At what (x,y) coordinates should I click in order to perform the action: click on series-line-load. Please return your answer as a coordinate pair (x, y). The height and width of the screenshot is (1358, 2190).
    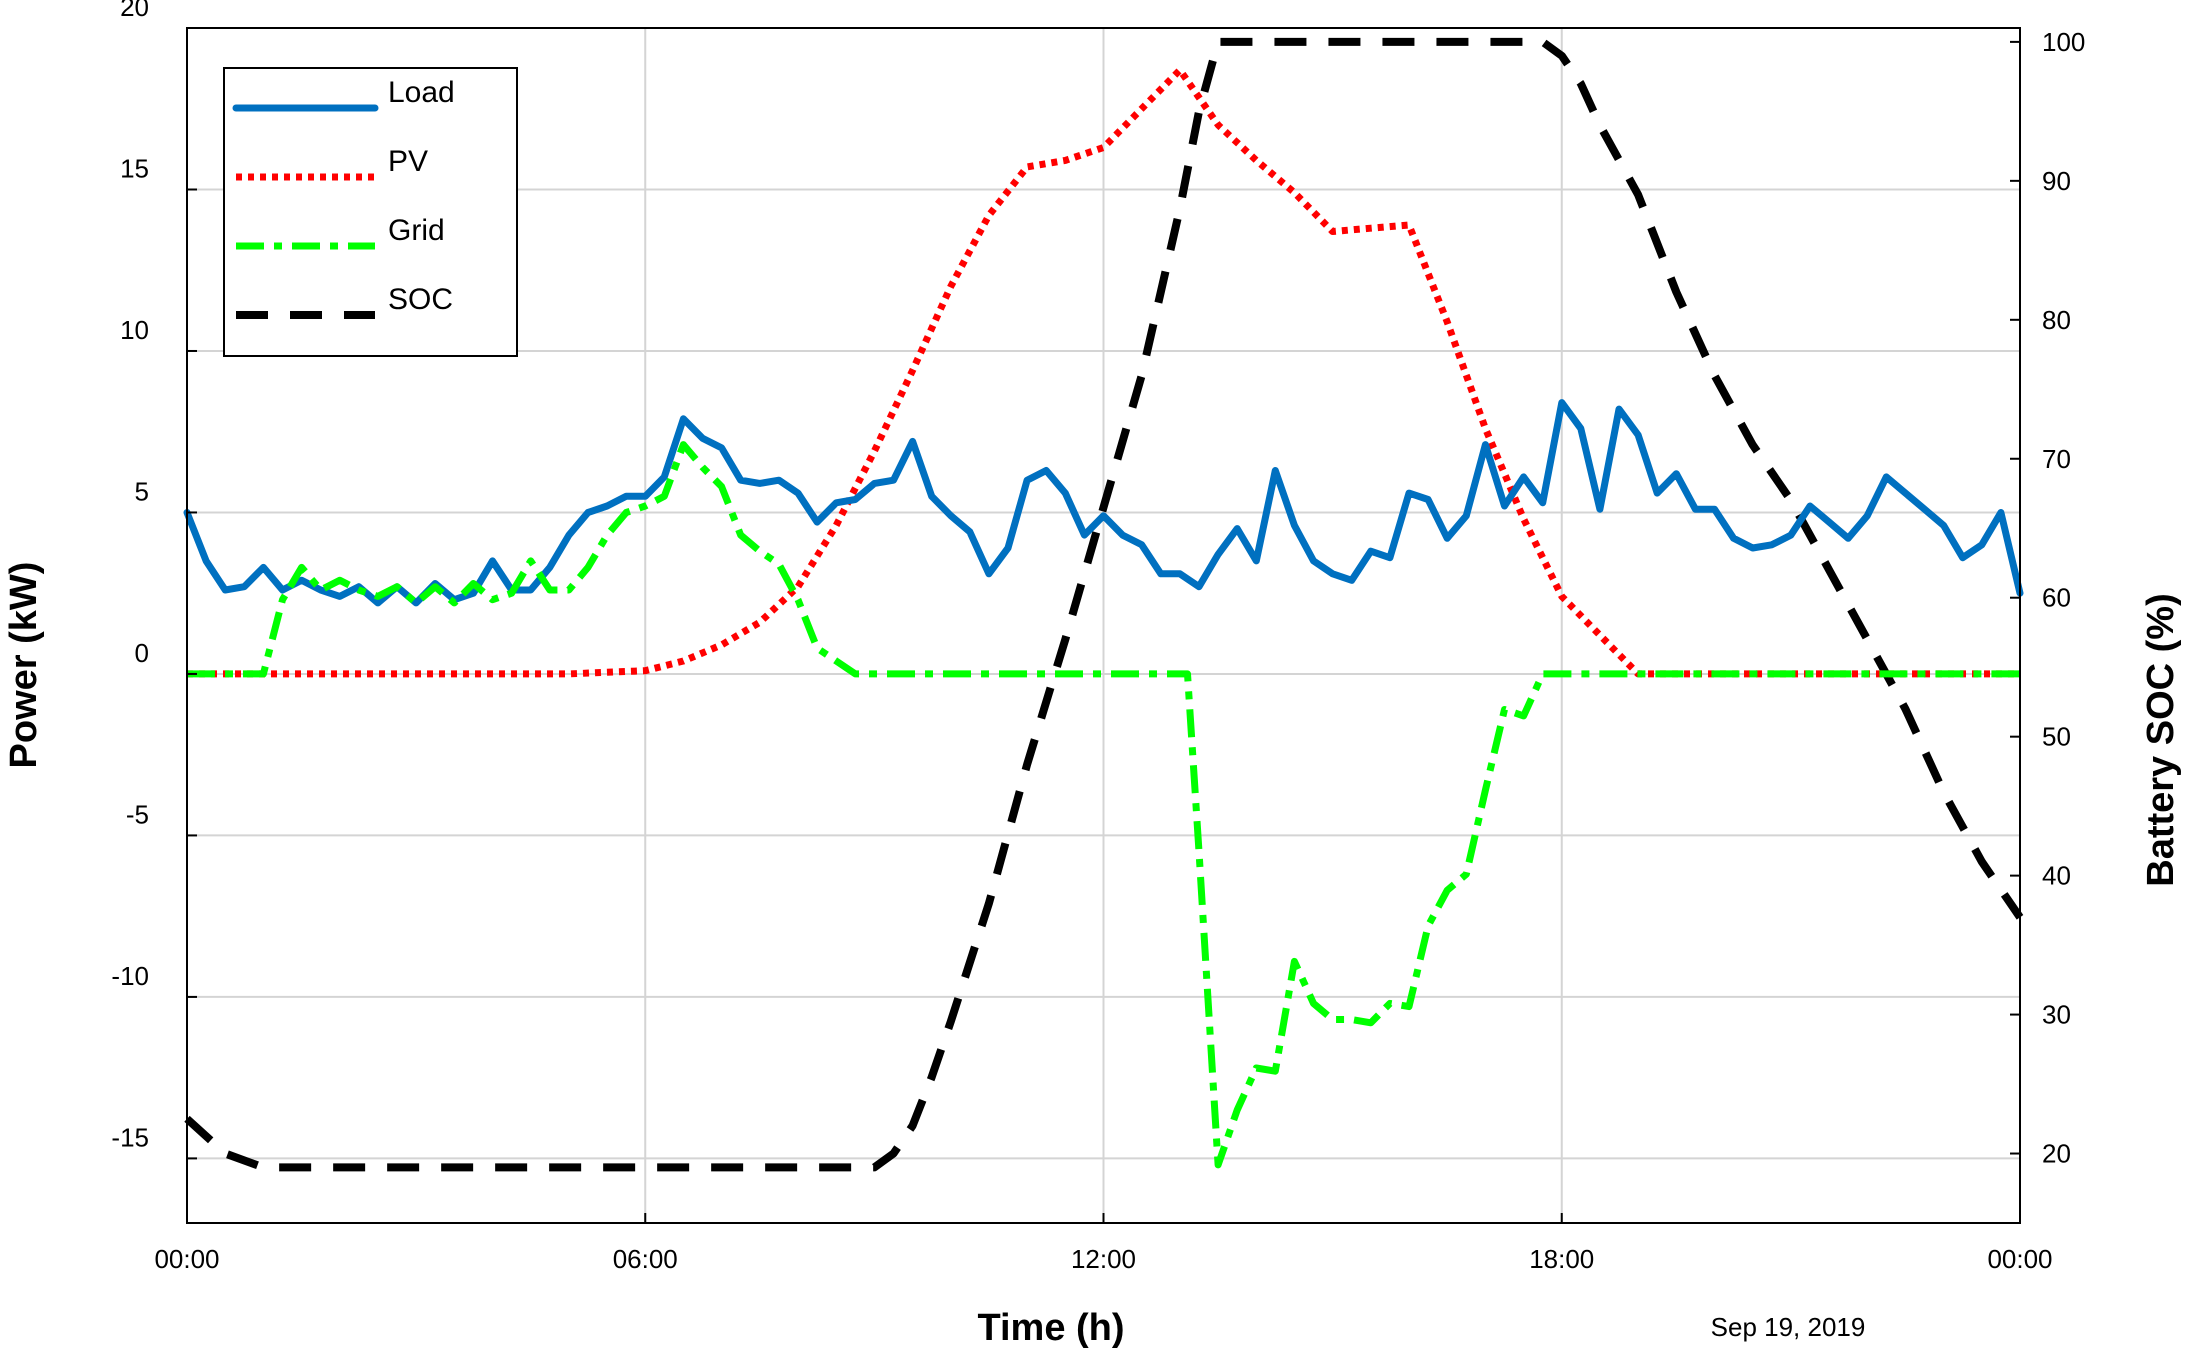
    Looking at the image, I should click on (1103, 503).